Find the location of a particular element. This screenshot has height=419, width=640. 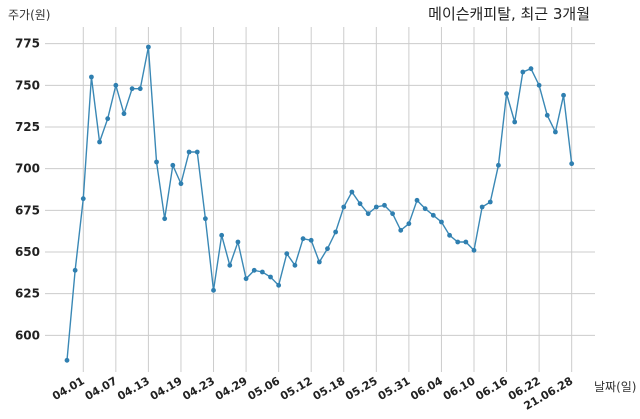

x-tick-label: 04.07 is located at coordinates (101, 388).